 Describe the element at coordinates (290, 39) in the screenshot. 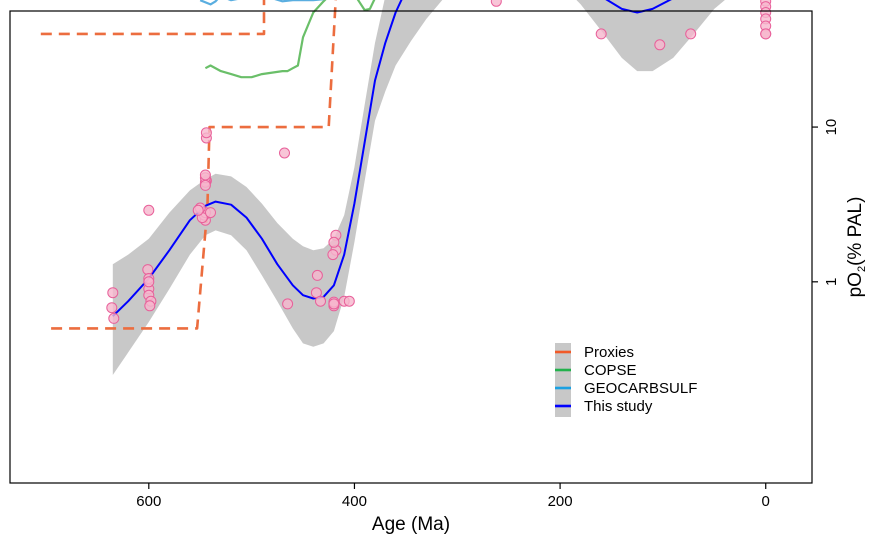

I see `copse-line` at that location.